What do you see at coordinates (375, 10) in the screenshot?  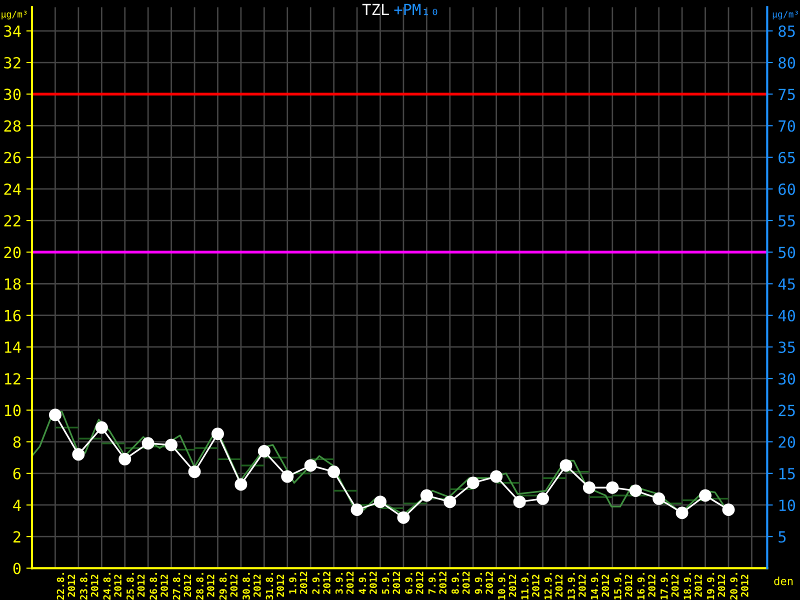 I see `chart-title: TZL` at bounding box center [375, 10].